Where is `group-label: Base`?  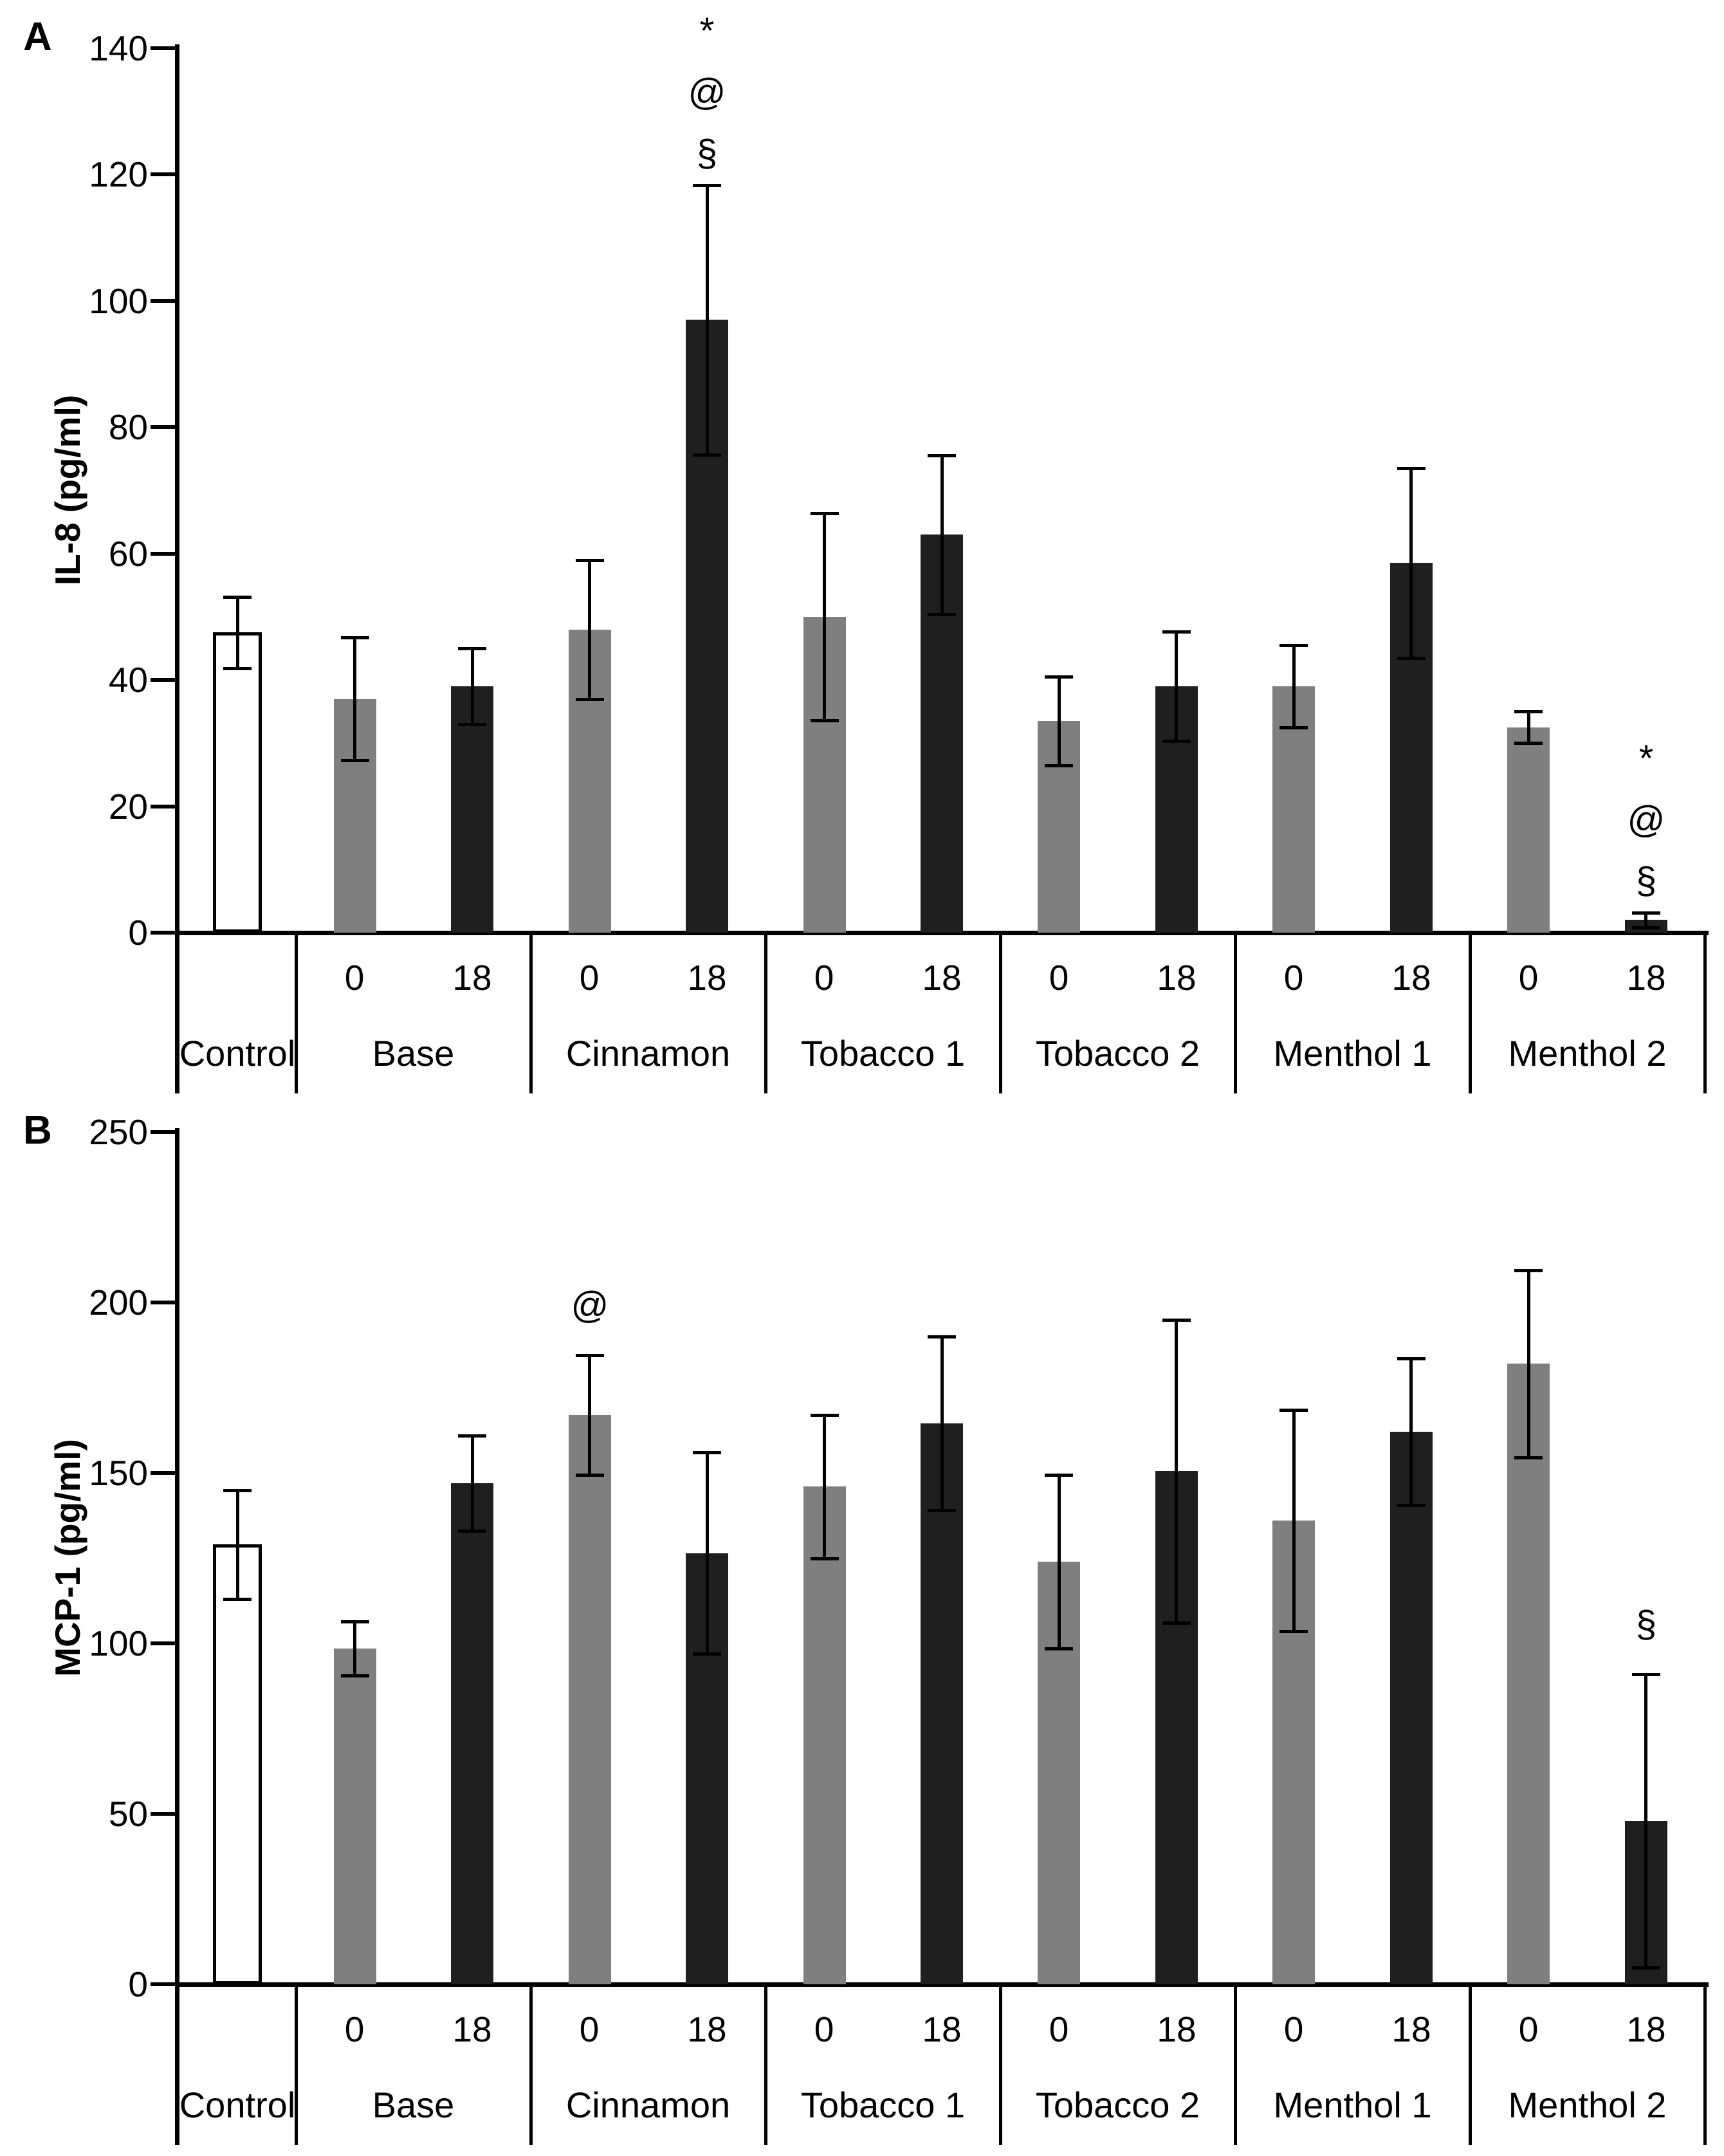 group-label: Base is located at coordinates (414, 2105).